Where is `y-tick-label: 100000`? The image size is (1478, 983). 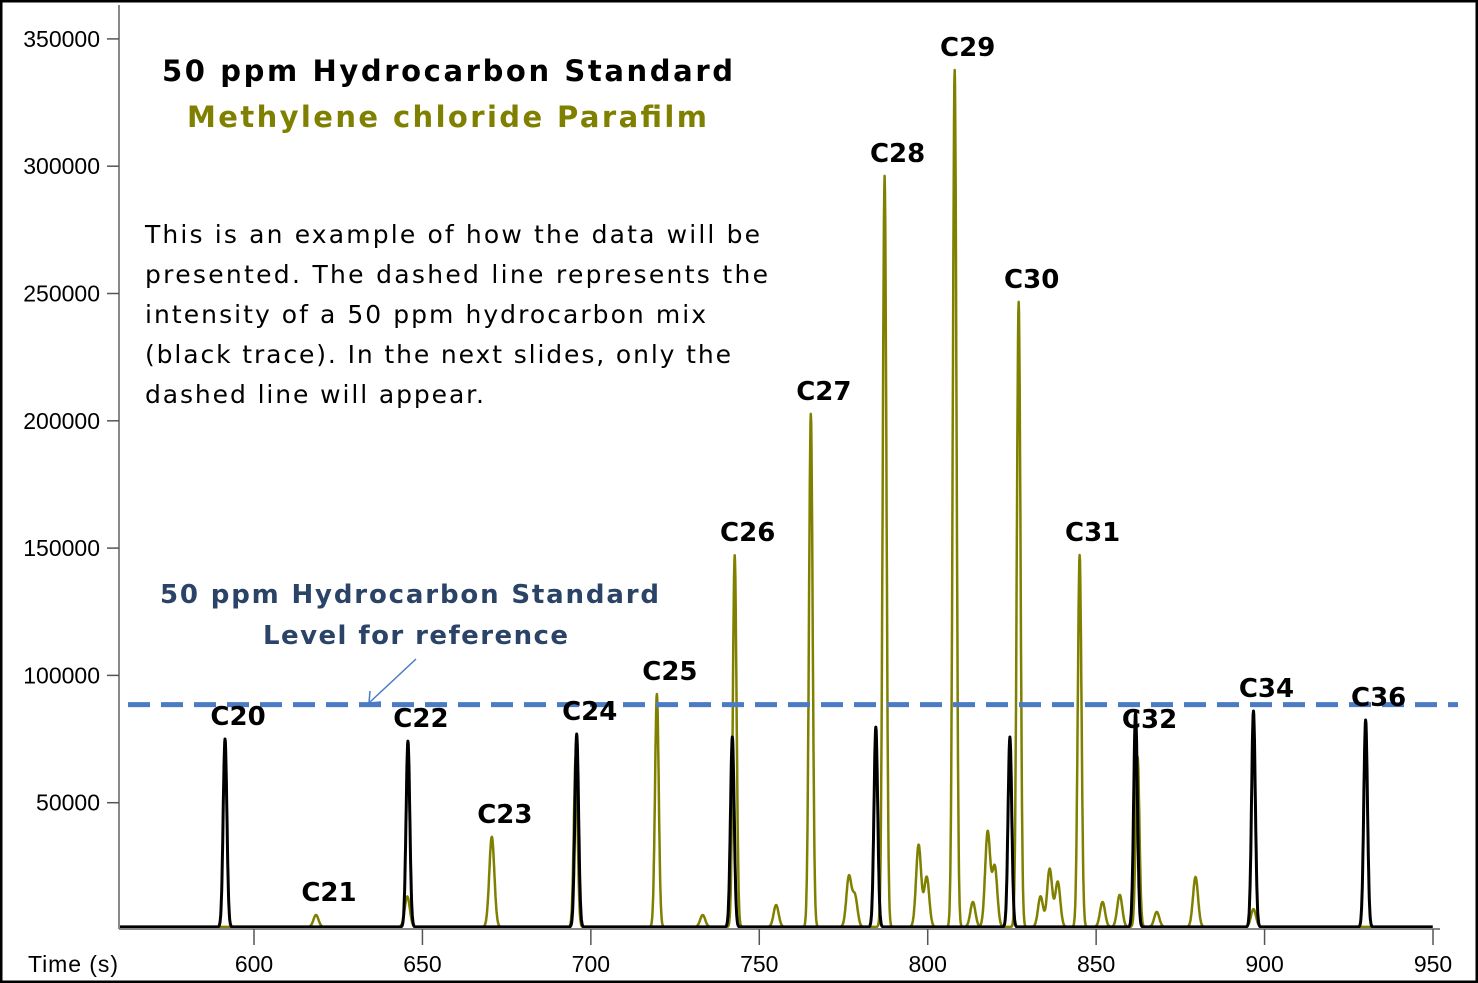
y-tick-label: 100000 is located at coordinates (61, 675).